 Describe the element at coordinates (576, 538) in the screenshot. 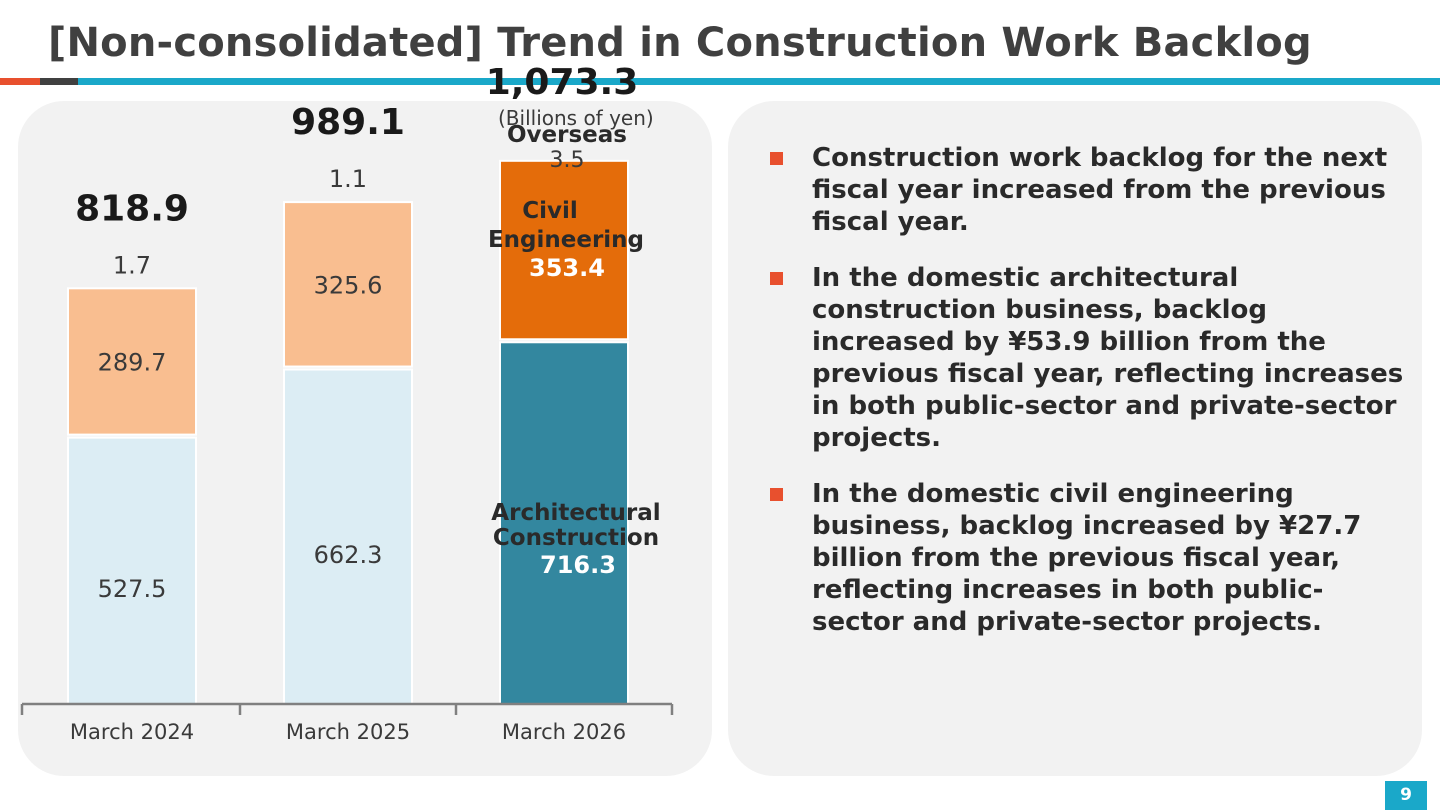

I see `series-name-architectural: Construction` at that location.